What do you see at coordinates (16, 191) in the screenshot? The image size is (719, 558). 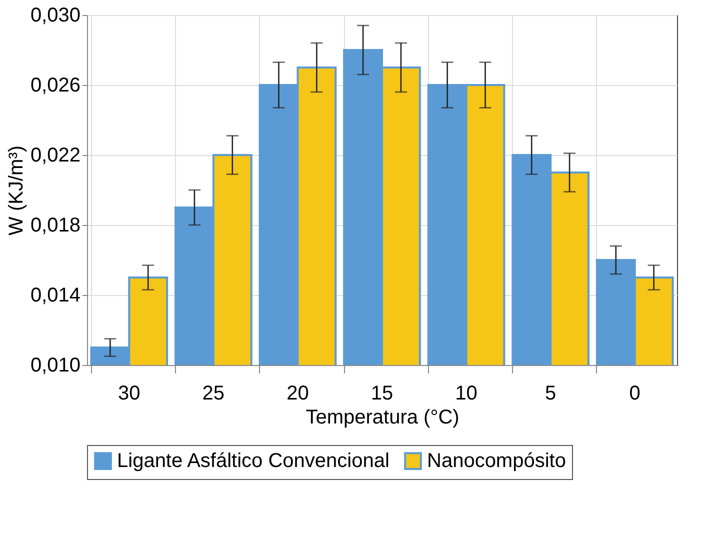 I see `y-axis-title: W (KJ/m³)` at bounding box center [16, 191].